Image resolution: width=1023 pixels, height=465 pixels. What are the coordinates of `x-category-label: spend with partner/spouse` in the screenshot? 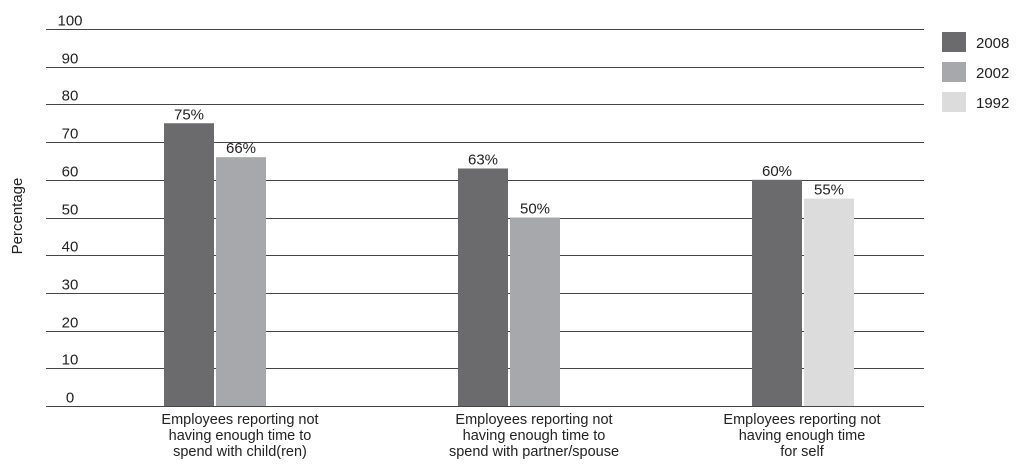 It's located at (534, 452).